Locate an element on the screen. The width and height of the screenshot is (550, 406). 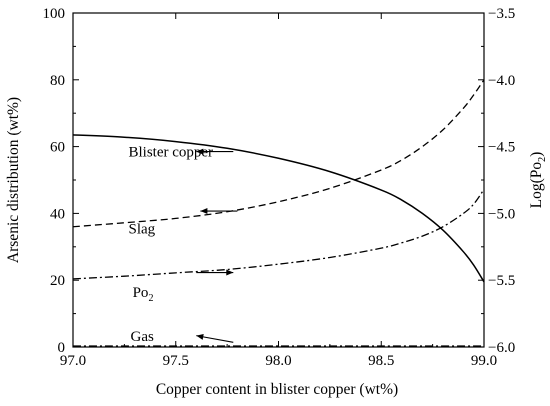
y-tick-label: 60 is located at coordinates (57, 148).